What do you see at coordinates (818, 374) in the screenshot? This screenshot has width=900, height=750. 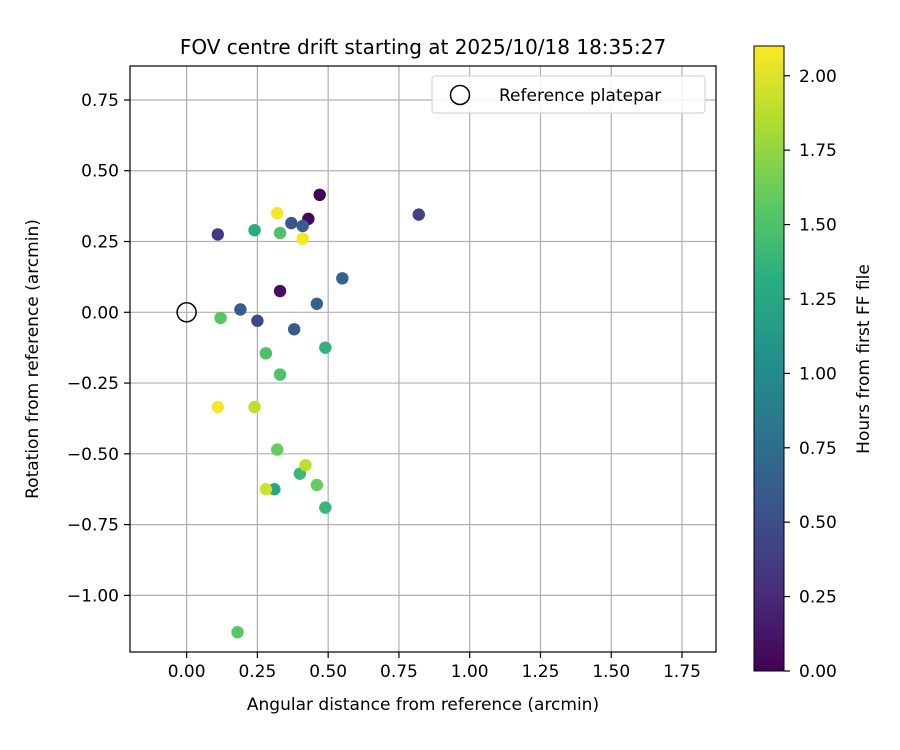 I see `colorbar-tick-label: 1.00` at bounding box center [818, 374].